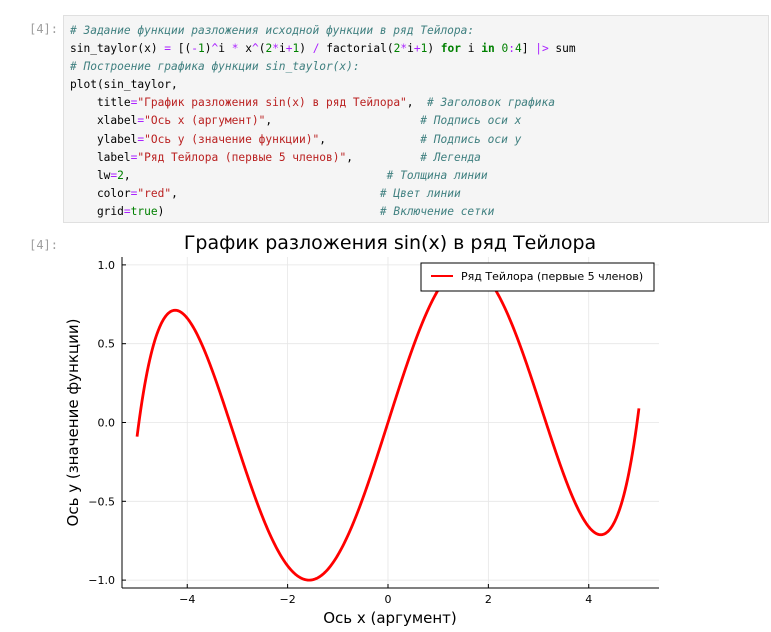 The image size is (771, 632). I want to click on code-token: |>, so click(542, 49).